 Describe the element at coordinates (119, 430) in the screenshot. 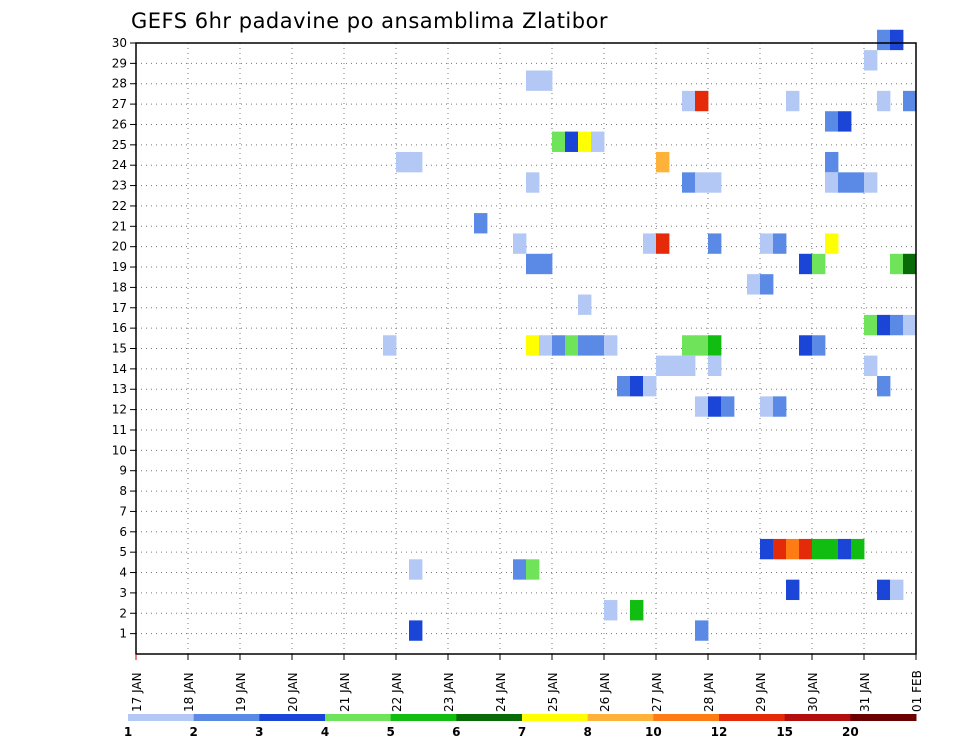

I see `y-tick-label: 11` at that location.